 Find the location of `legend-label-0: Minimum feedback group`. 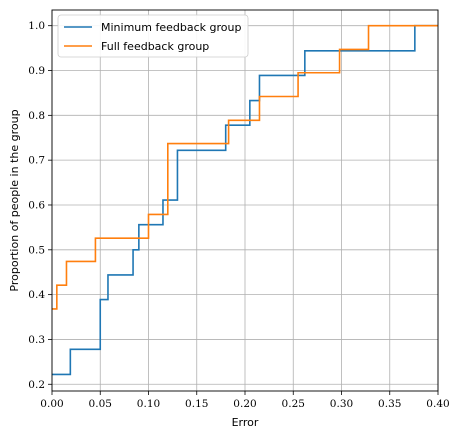

legend-label-0: Minimum feedback group is located at coordinates (171, 27).